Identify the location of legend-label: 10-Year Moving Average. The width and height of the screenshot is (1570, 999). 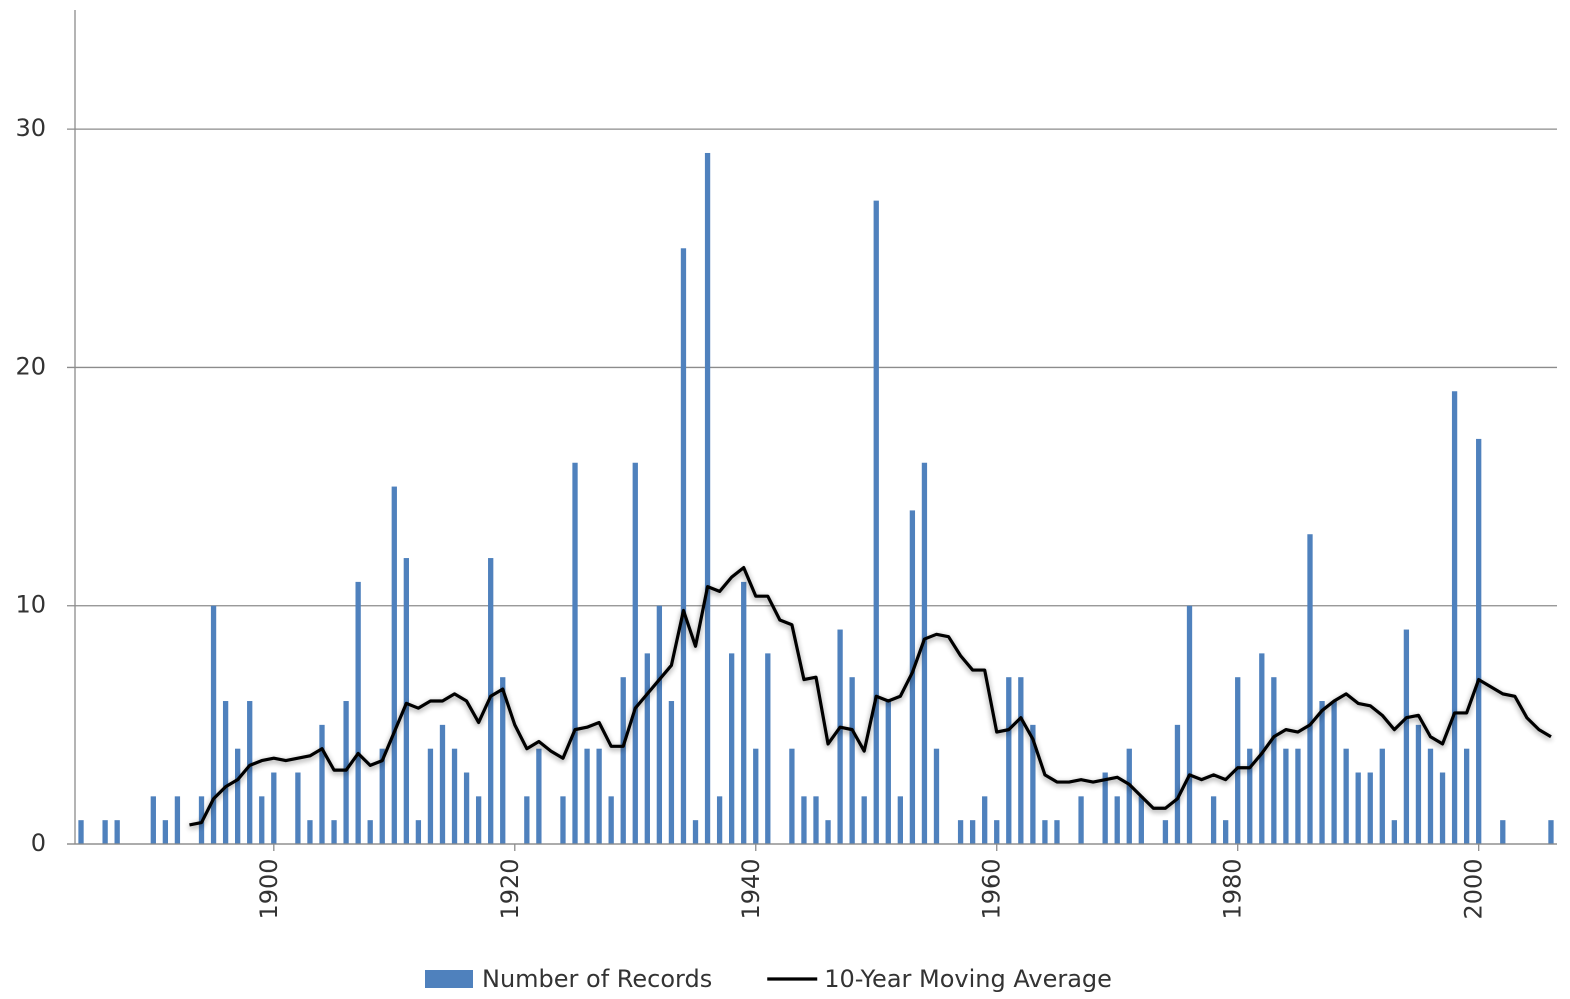
(968, 979).